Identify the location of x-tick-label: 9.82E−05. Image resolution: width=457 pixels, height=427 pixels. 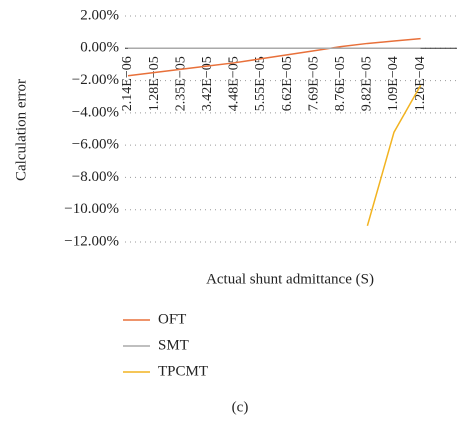
(367, 83).